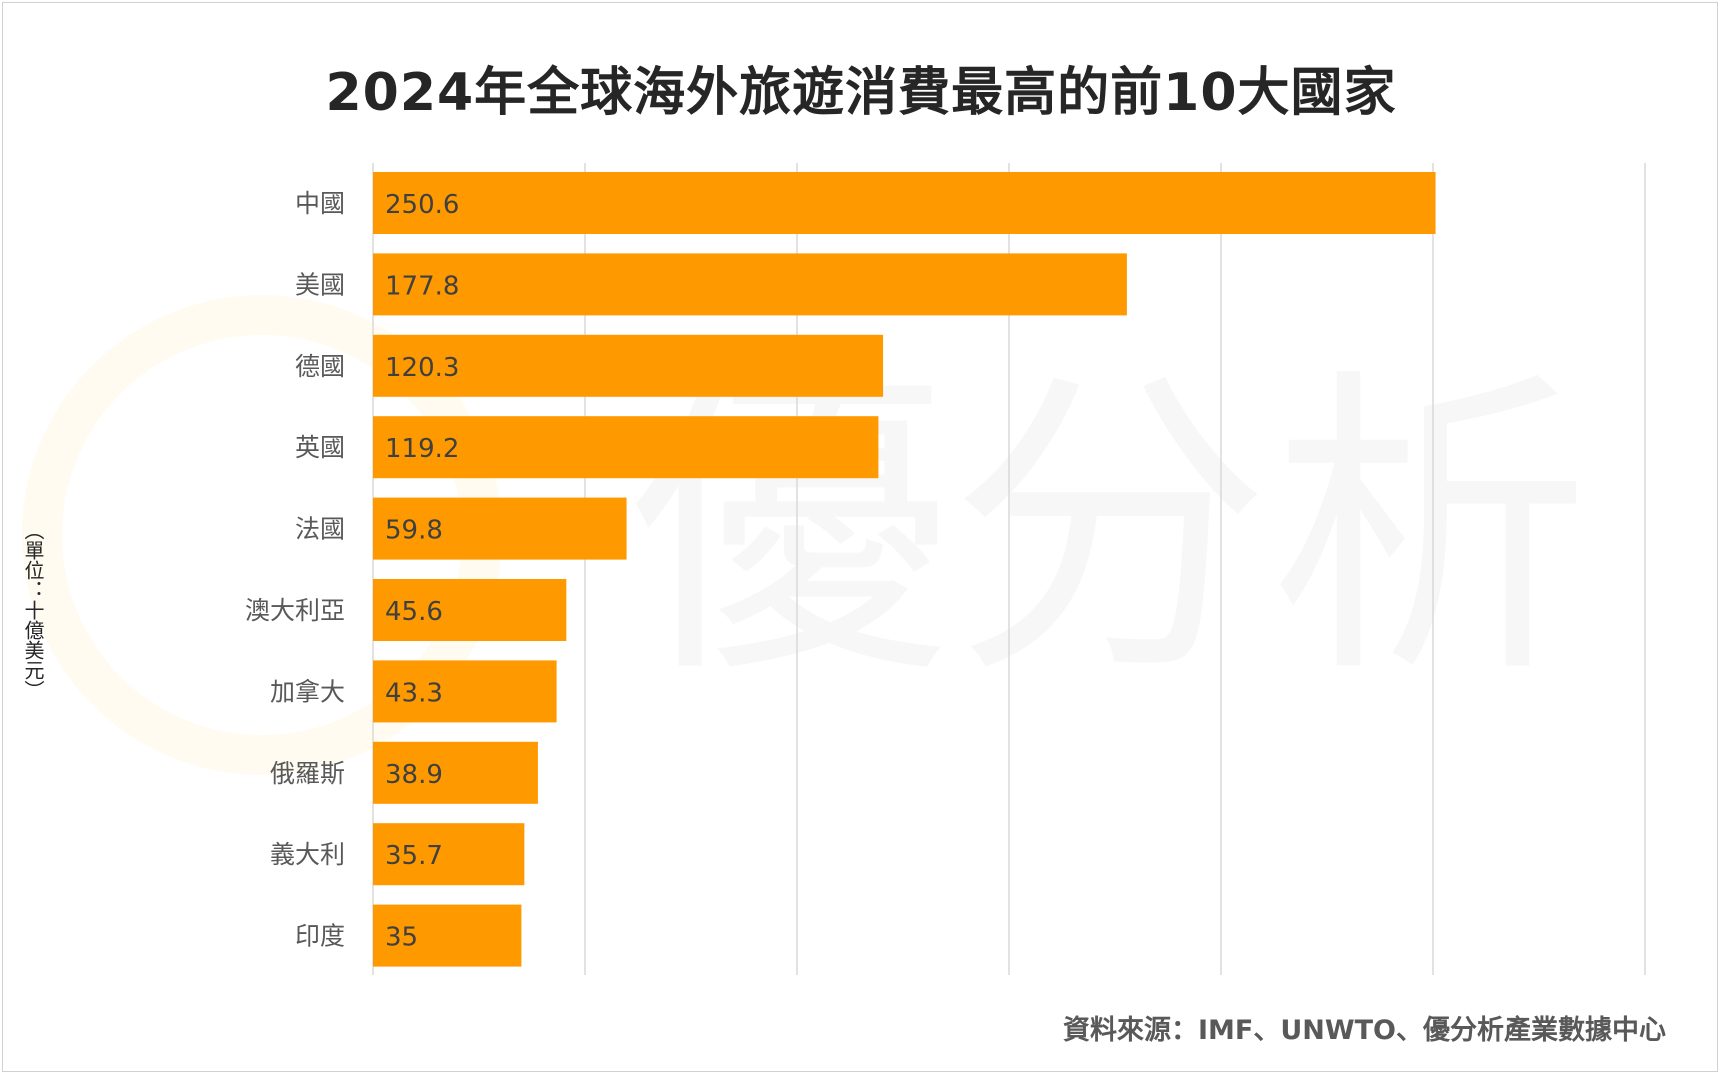 This screenshot has height=1074, width=1722. What do you see at coordinates (33, 610) in the screenshot?
I see `y-axis-unit-label: （單位：十億美元）` at bounding box center [33, 610].